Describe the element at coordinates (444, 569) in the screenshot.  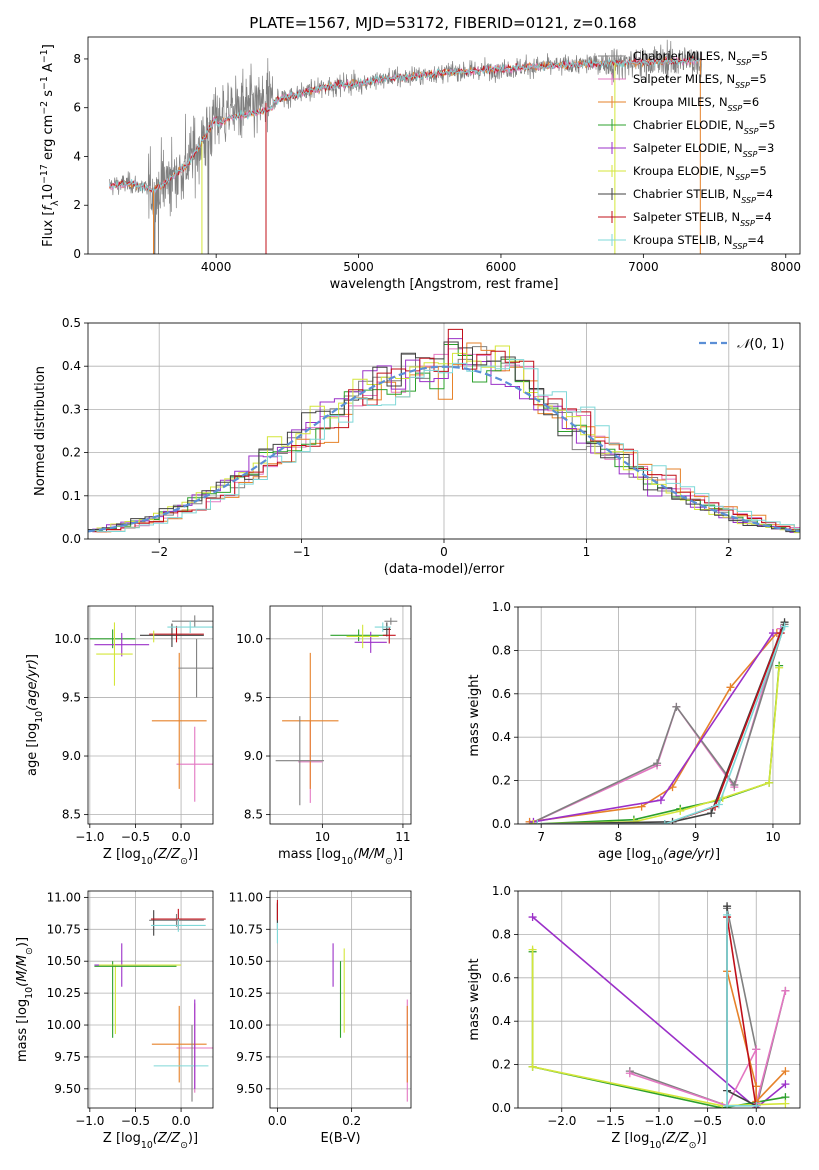
I see `x-axis-label: (data-model)/error` at that location.